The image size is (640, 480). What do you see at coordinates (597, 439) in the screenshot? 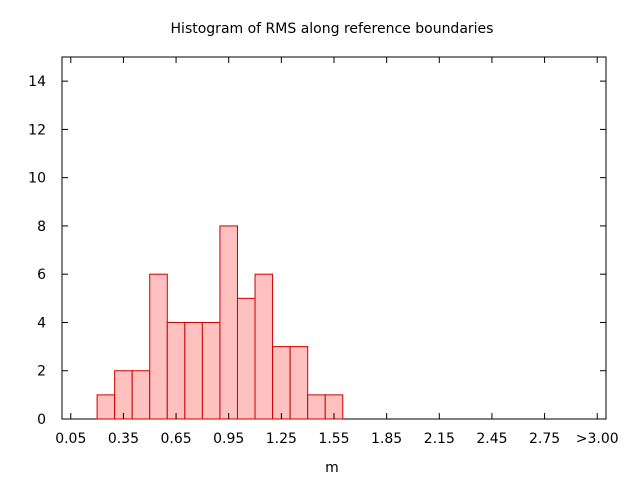
I see `x-tick-label: >3.00` at bounding box center [597, 439].